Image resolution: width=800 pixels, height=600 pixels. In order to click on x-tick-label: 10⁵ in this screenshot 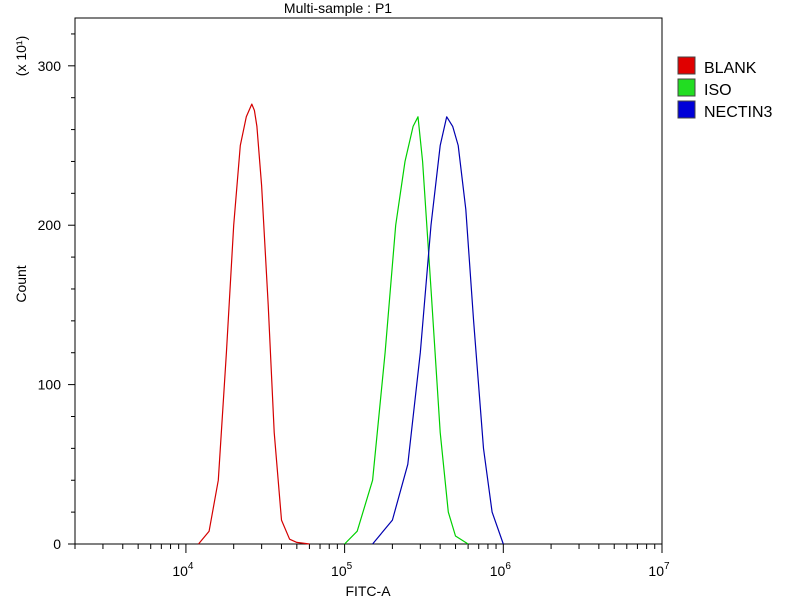, I will do `click(342, 570)`.